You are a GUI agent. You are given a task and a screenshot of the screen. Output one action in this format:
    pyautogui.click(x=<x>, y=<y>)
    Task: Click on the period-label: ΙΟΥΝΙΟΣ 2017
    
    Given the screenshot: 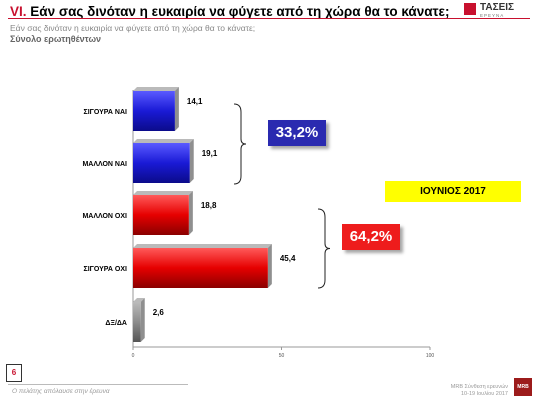 What is the action you would take?
    pyautogui.click(x=453, y=191)
    